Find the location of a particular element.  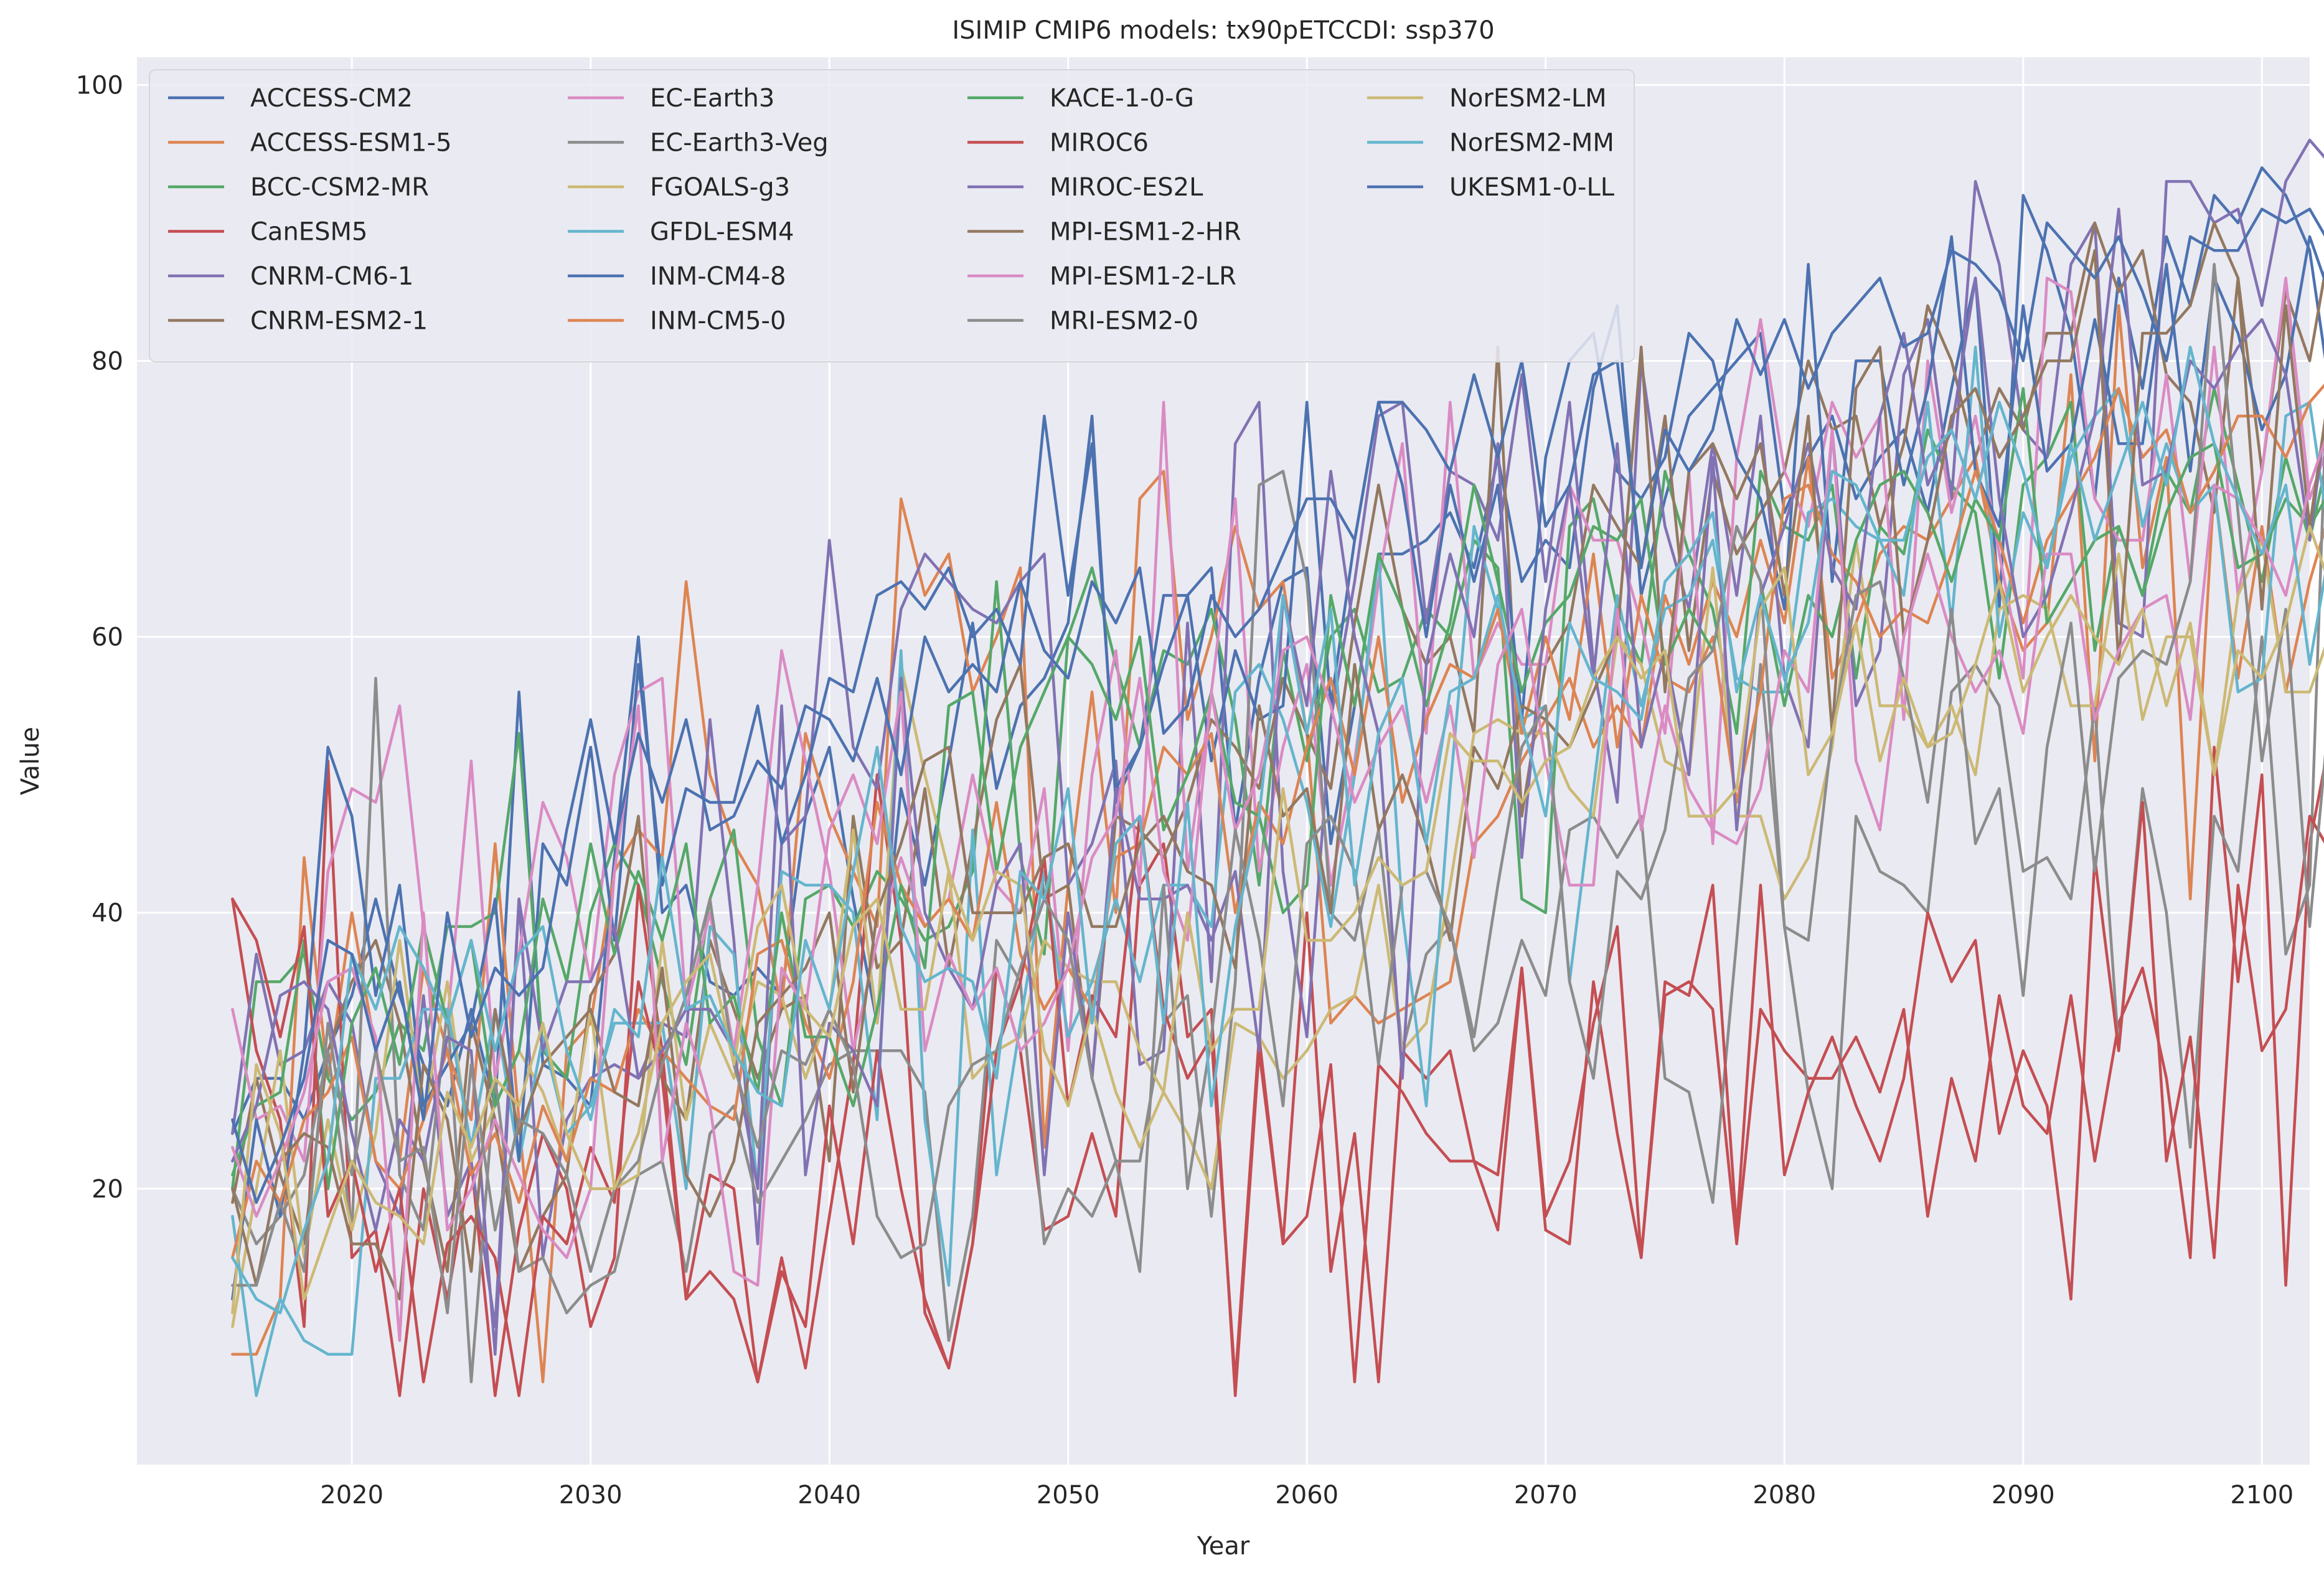

x-axis-label: Year is located at coordinates (1223, 1546).